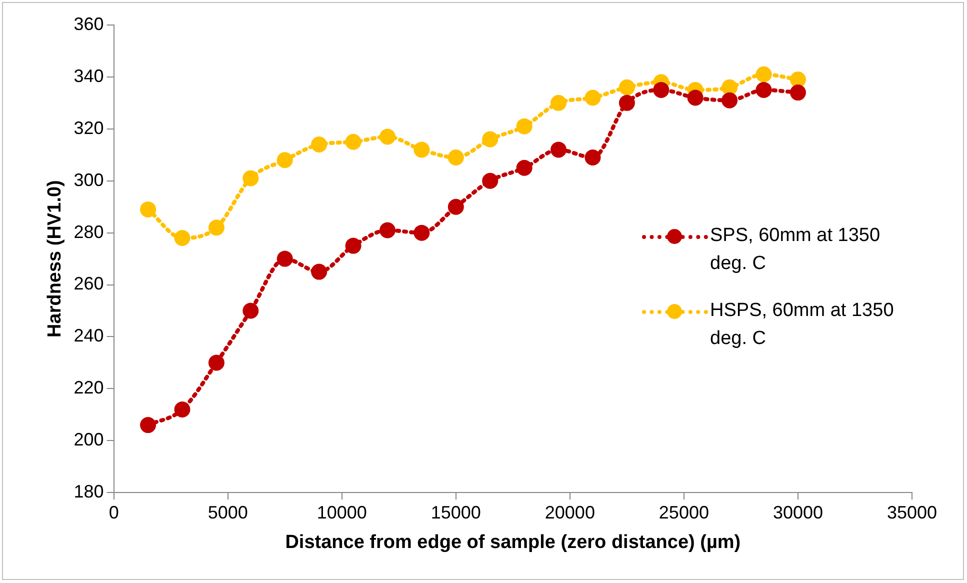 This screenshot has height=583, width=967. Describe the element at coordinates (912, 512) in the screenshot. I see `x-tick-label: 35000` at that location.